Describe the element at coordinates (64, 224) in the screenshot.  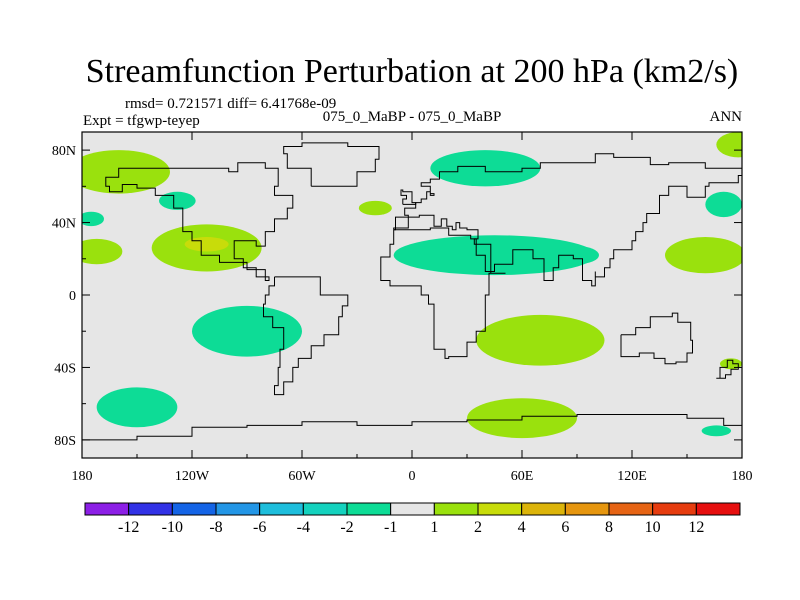
I see `y-tick-label: 40N` at that location.